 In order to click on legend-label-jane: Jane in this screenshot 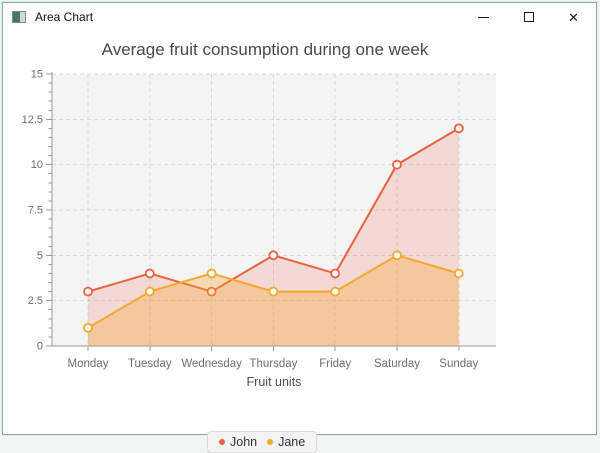, I will do `click(292, 442)`.